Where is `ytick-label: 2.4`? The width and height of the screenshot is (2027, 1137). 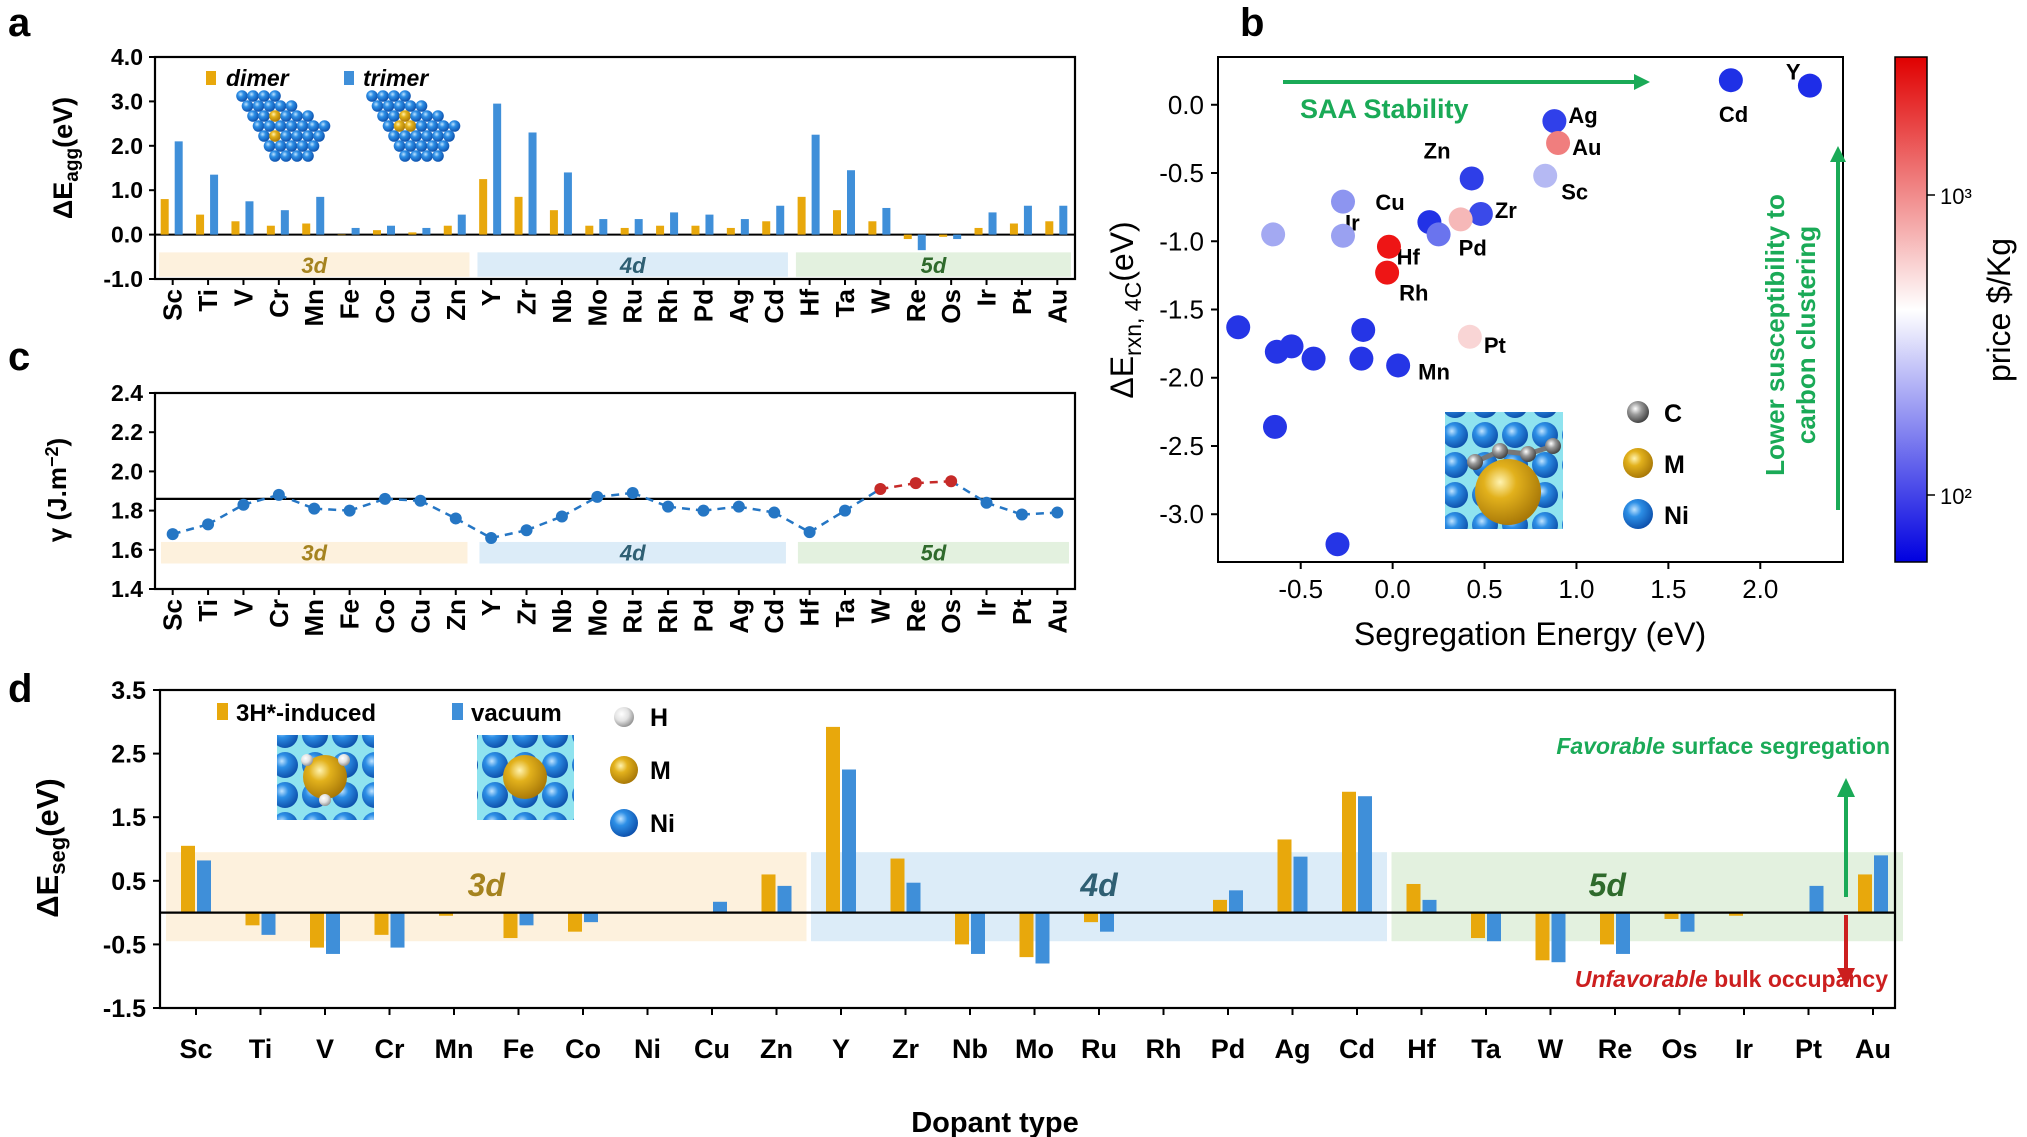 ytick-label: 2.4 is located at coordinates (127, 393).